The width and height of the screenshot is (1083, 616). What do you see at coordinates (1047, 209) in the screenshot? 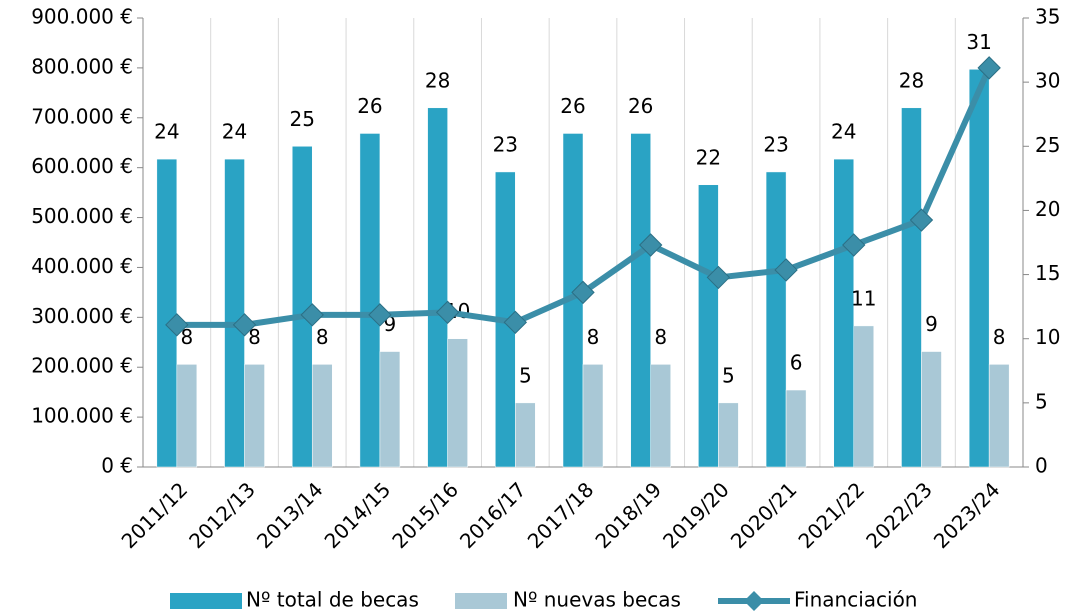
I see `y2-tick-label: 20` at bounding box center [1047, 209].